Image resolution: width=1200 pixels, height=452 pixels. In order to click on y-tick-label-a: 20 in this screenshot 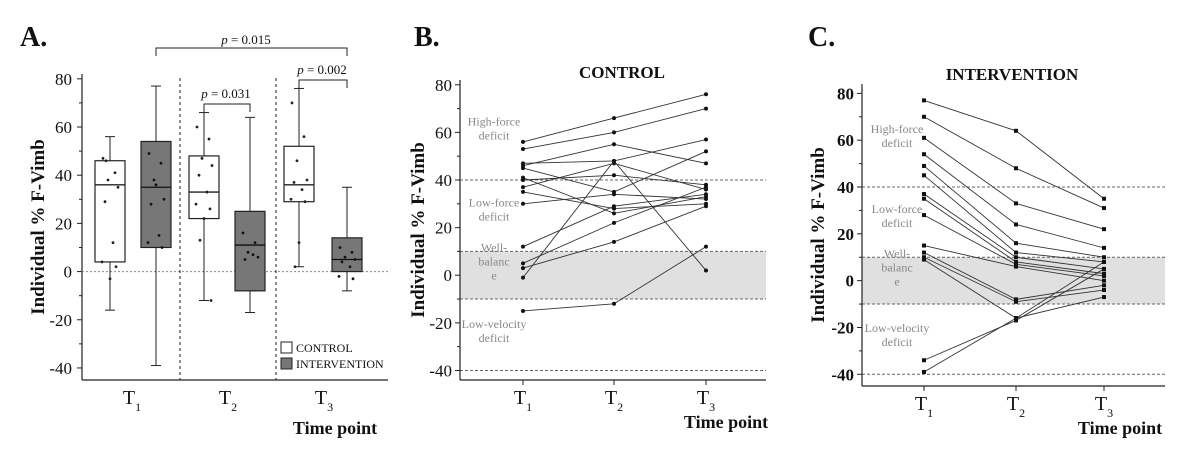, I will do `click(63, 223)`.